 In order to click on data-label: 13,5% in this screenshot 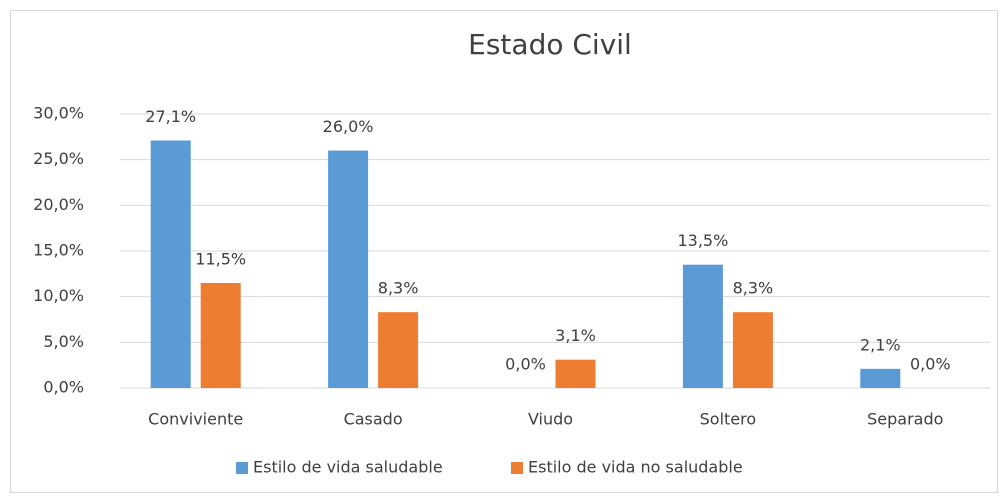, I will do `click(702, 240)`.